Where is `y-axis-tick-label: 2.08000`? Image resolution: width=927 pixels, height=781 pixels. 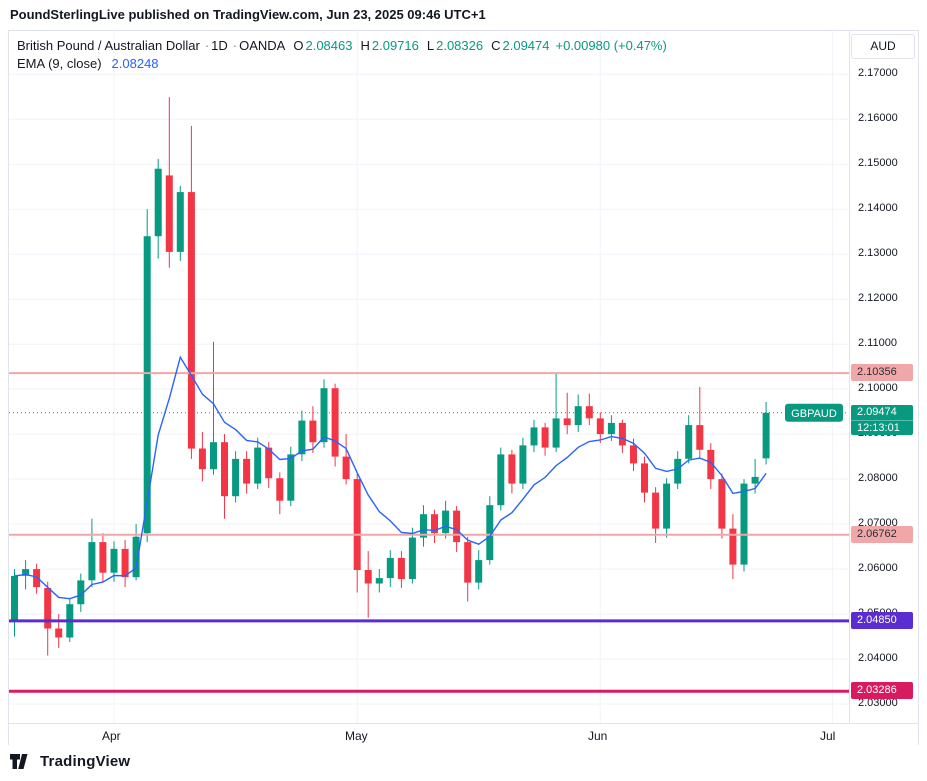 y-axis-tick-label: 2.08000 is located at coordinates (878, 478).